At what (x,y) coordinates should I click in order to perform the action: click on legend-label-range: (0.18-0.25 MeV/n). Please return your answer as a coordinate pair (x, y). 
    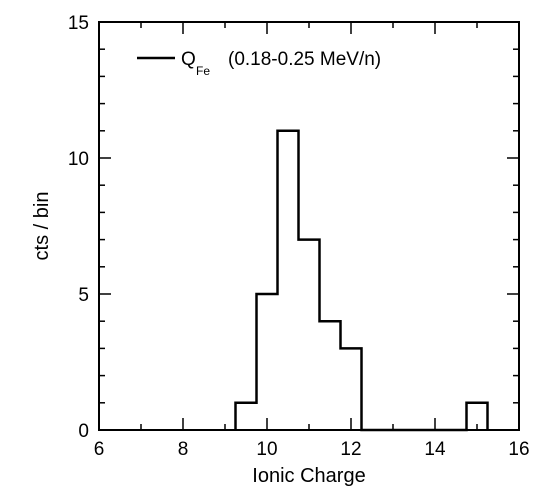
    Looking at the image, I should click on (304, 59).